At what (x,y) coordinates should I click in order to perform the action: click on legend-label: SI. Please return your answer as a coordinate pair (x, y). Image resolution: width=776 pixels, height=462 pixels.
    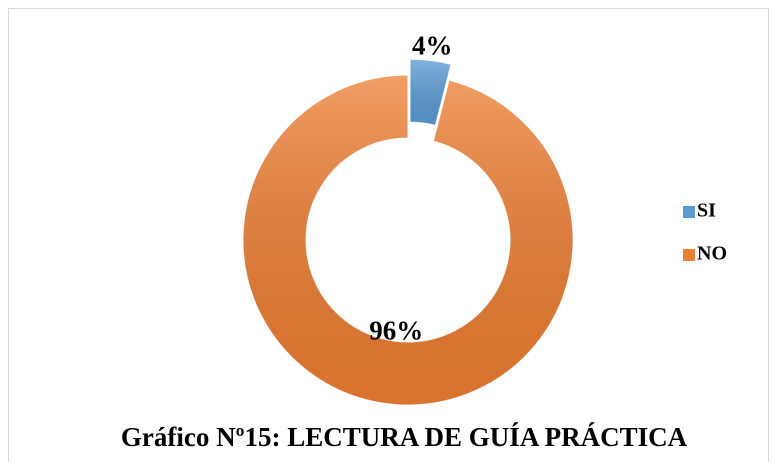
    Looking at the image, I should click on (706, 211).